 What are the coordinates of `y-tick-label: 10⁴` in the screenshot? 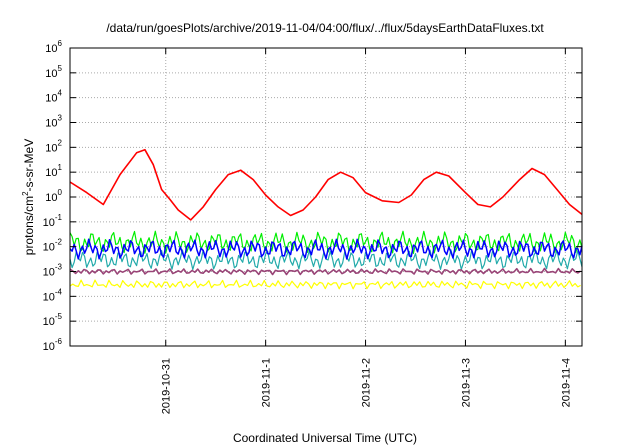 It's located at (53, 97).